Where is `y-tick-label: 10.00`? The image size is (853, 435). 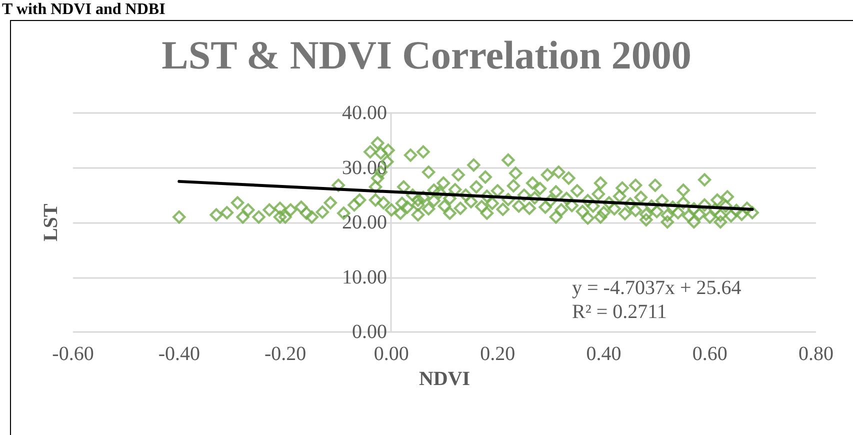 y-tick-label: 10.00 is located at coordinates (364, 277).